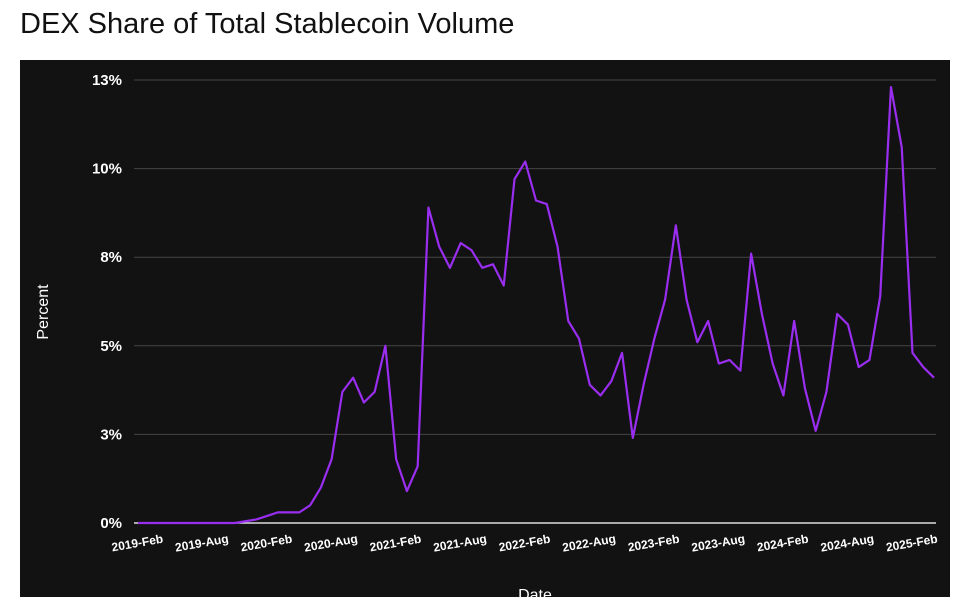  Describe the element at coordinates (535, 595) in the screenshot. I see `x-axis-label: Date` at that location.